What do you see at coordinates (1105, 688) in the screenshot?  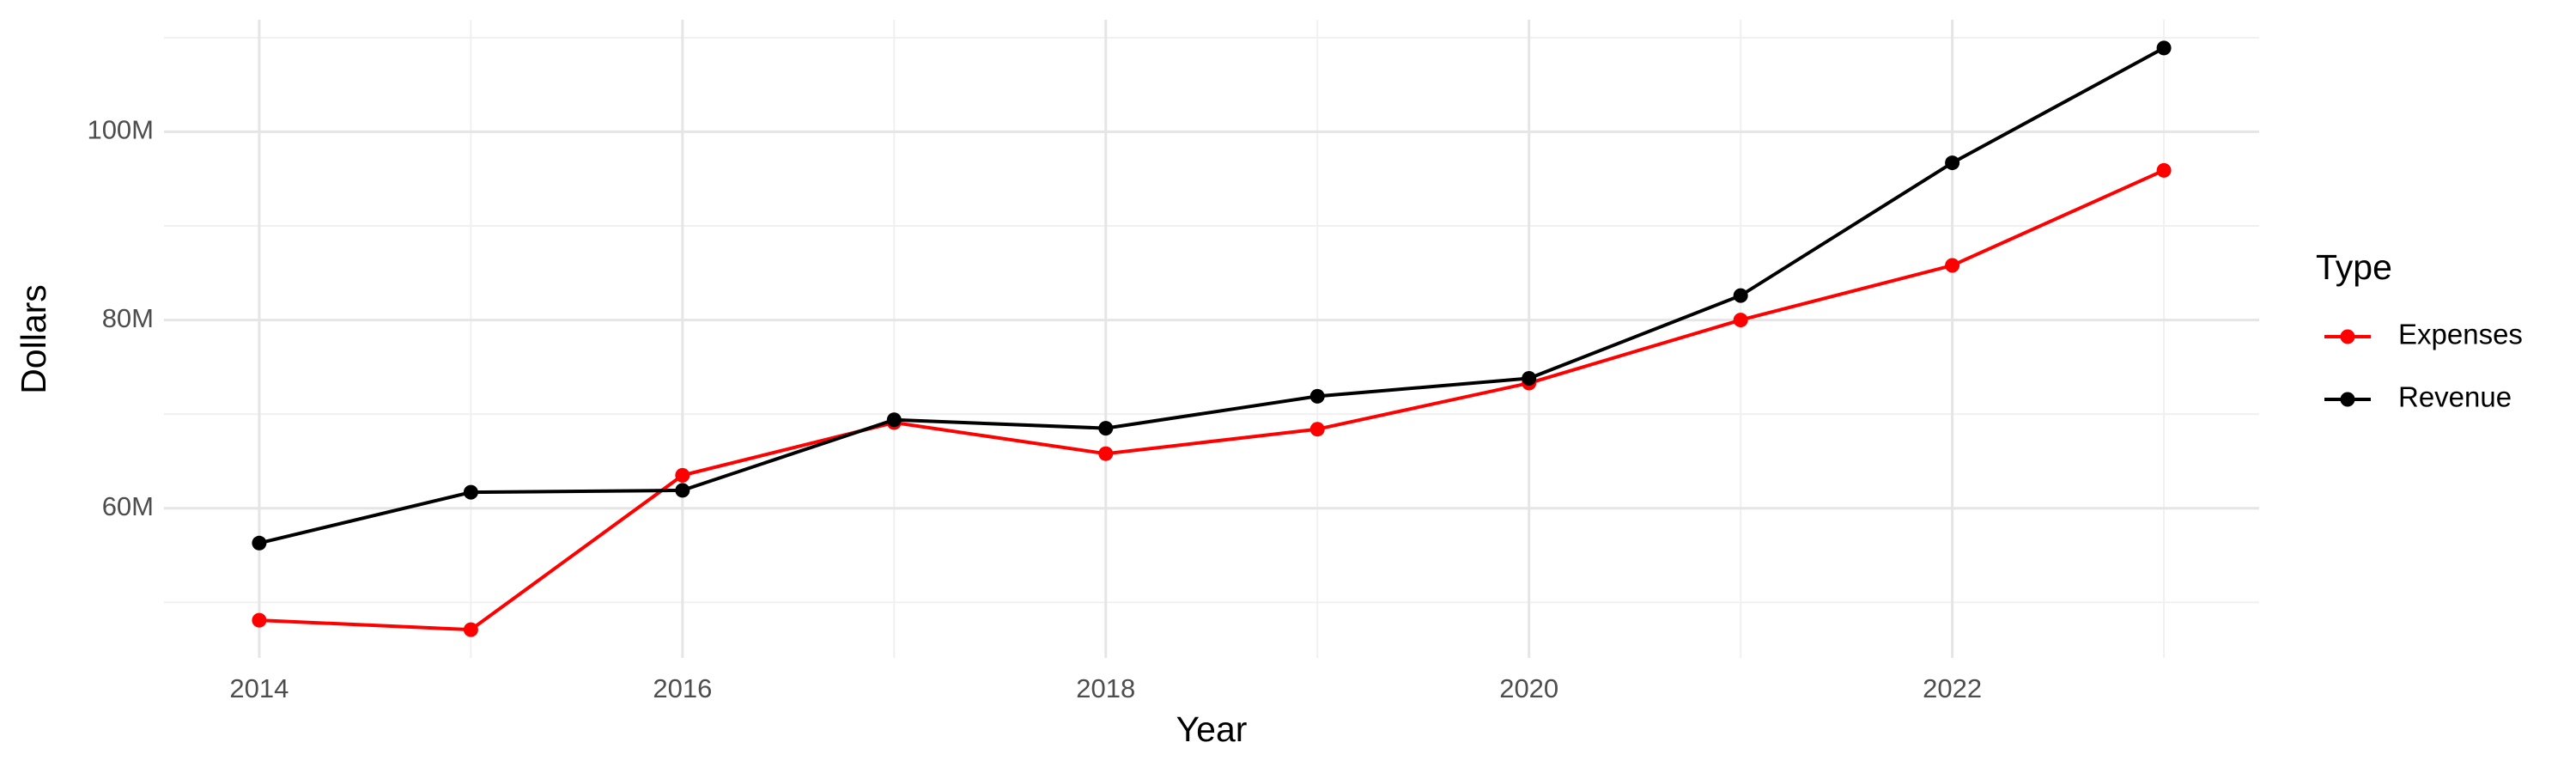 I see `x-tick-label: 2018` at bounding box center [1105, 688].